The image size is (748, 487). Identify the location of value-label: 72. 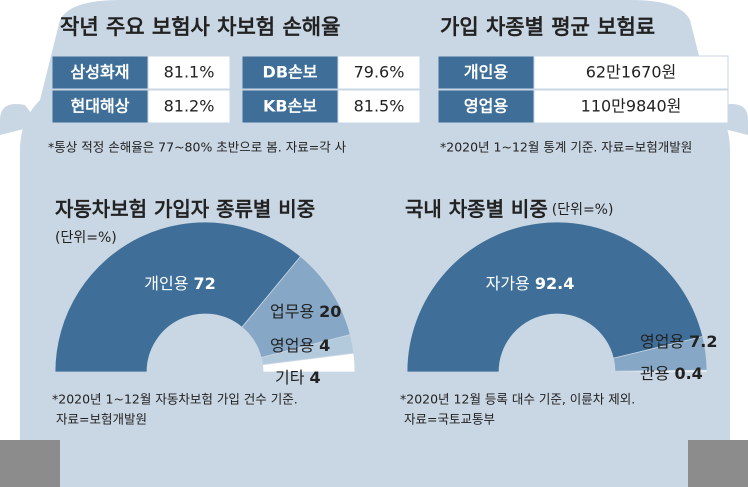
(204, 283).